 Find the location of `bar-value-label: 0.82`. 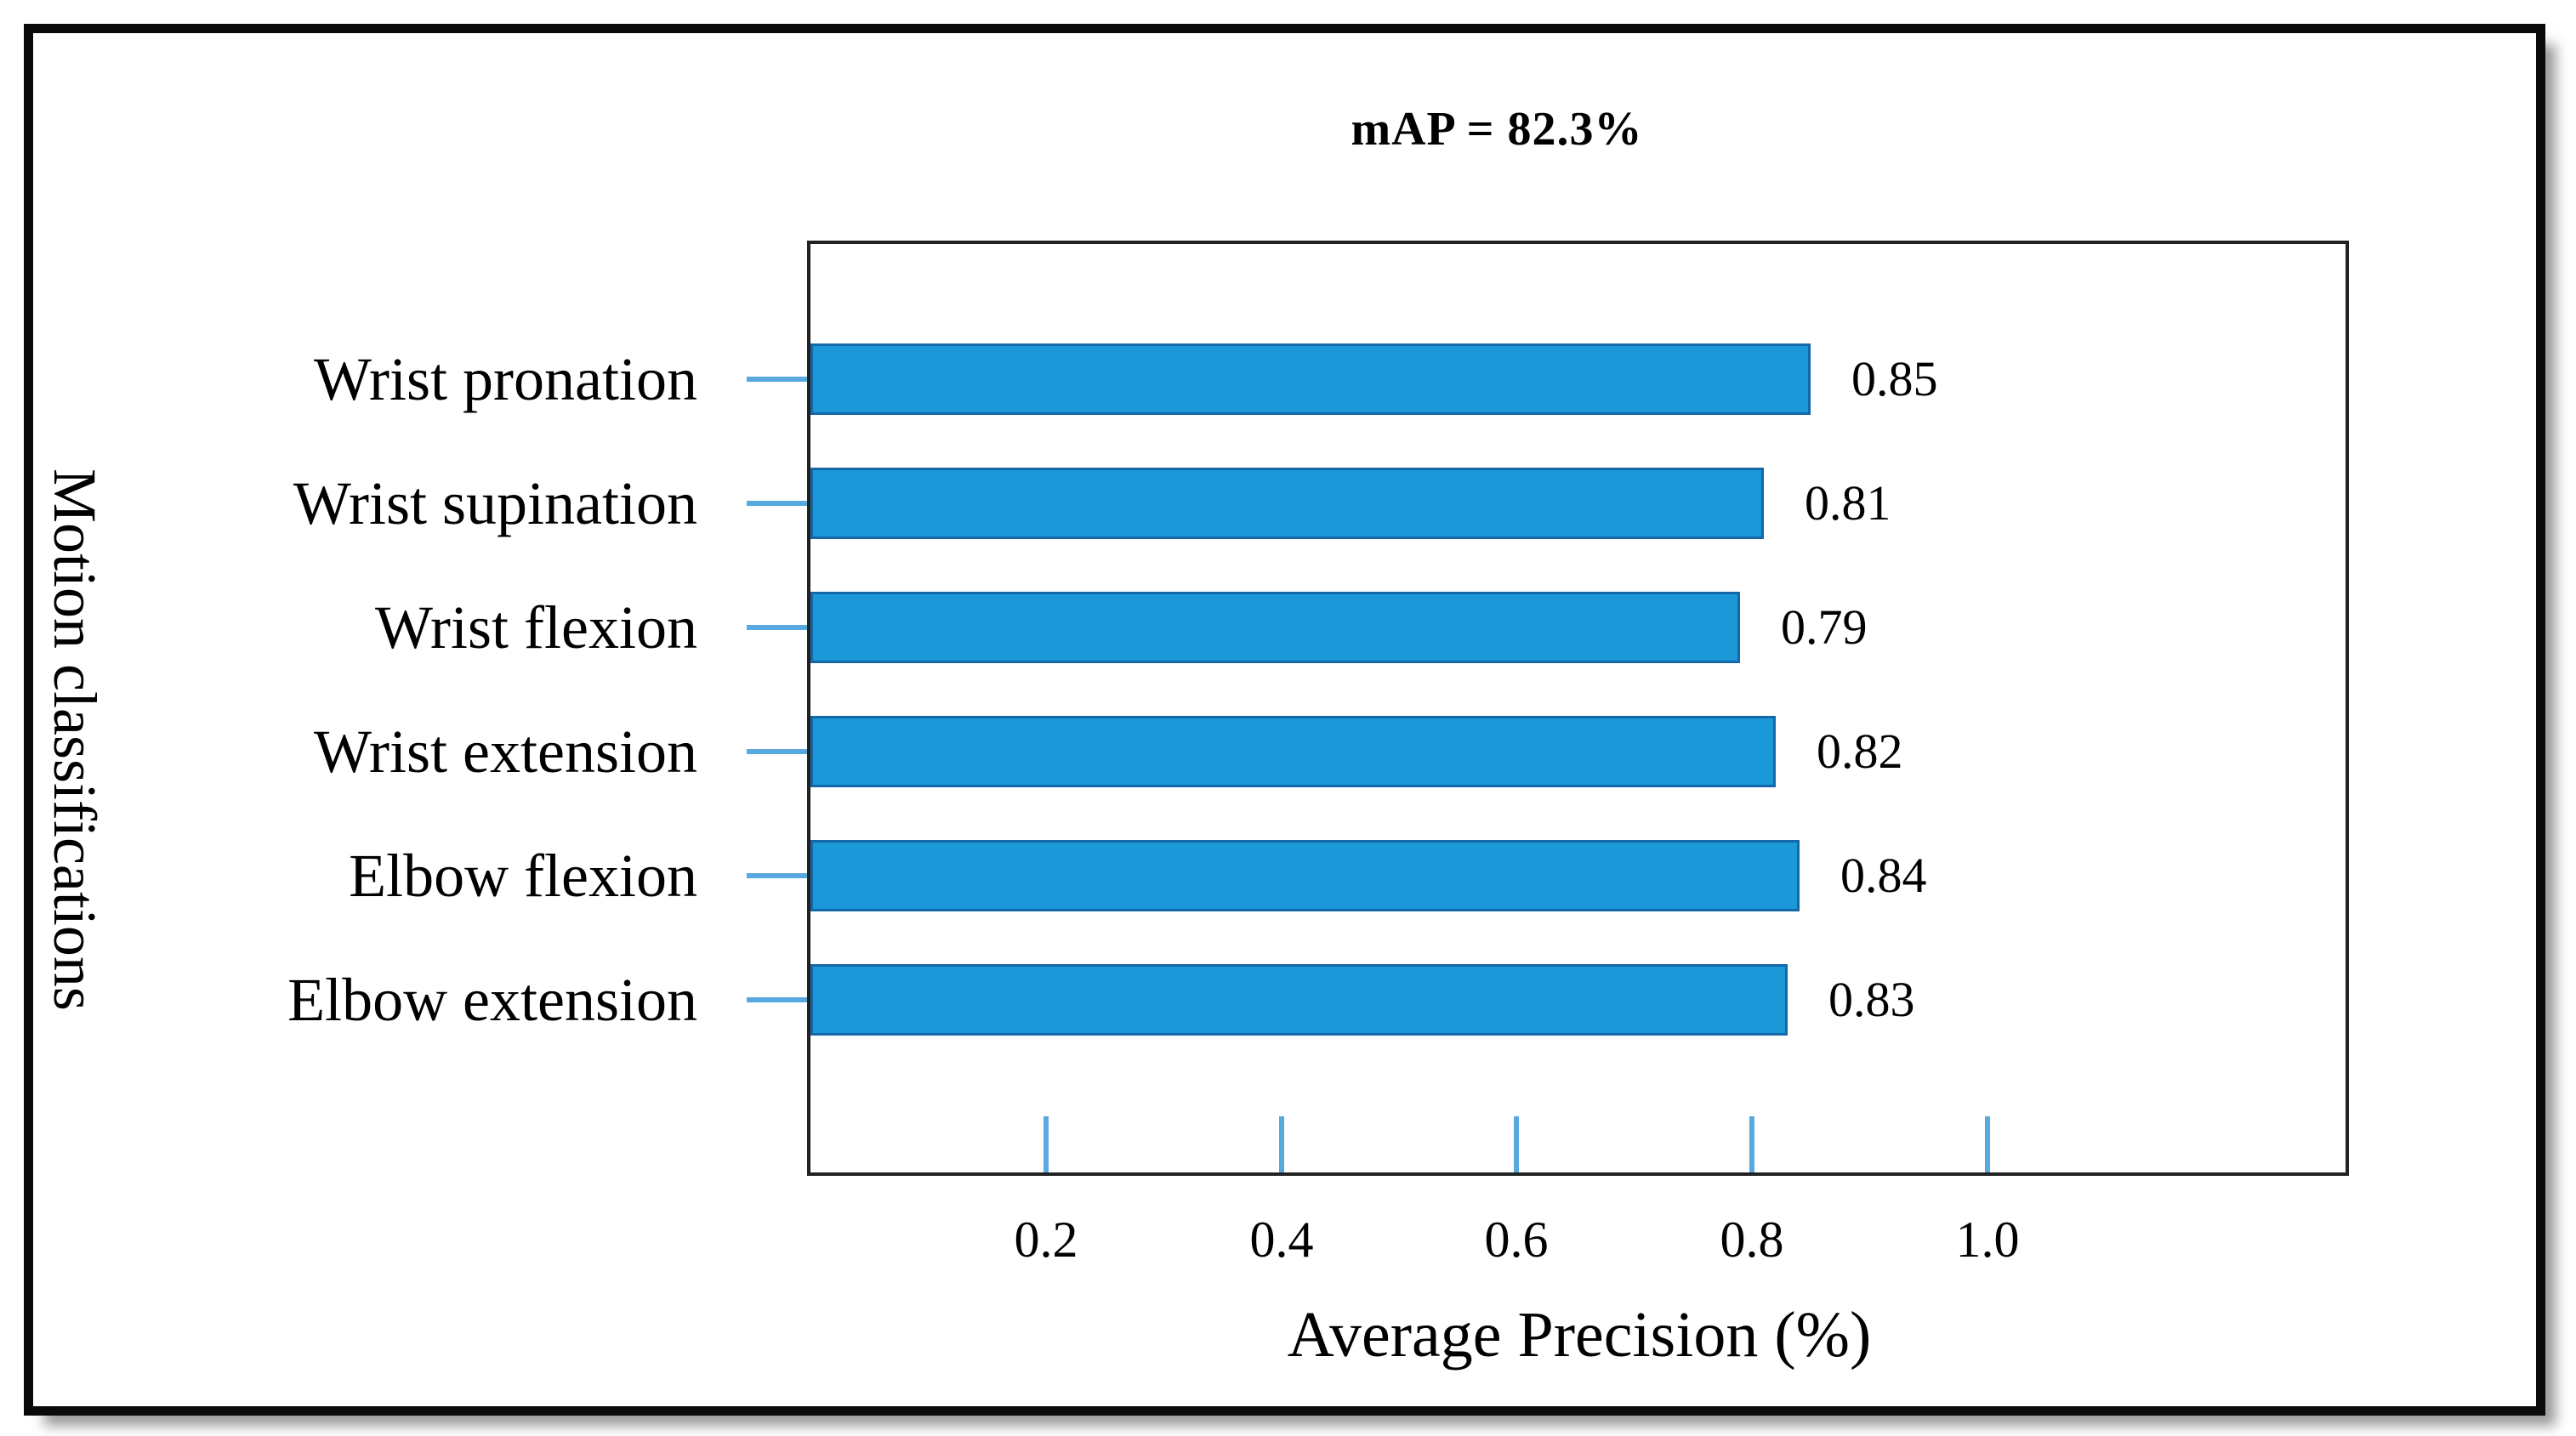

bar-value-label: 0.82 is located at coordinates (1860, 751).